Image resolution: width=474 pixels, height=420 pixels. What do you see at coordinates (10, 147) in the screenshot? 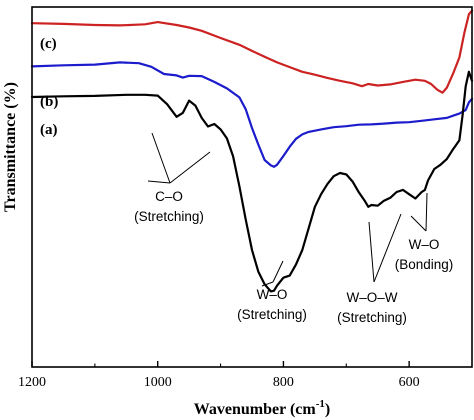
I see `y-axis-title: Transmittance (%)` at bounding box center [10, 147].